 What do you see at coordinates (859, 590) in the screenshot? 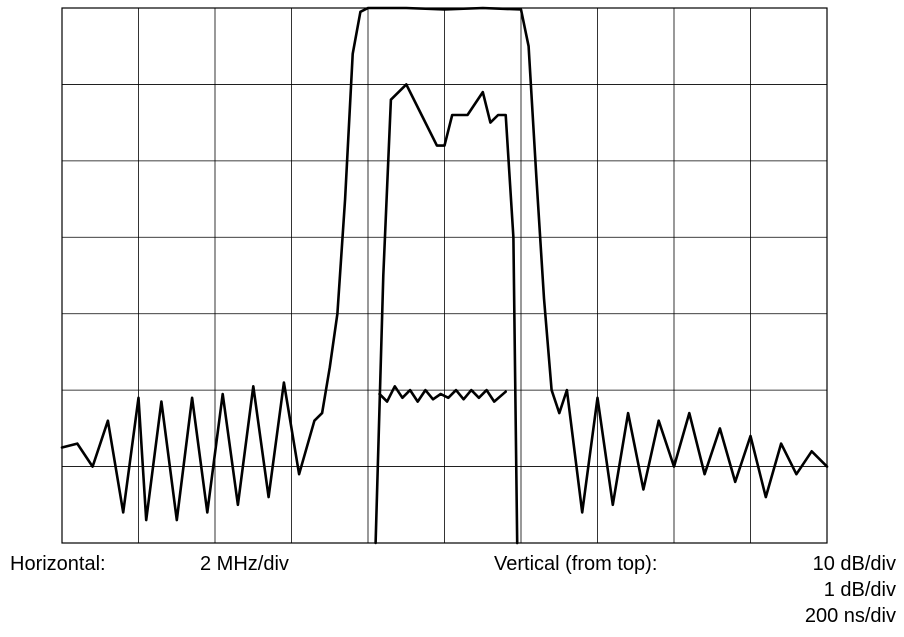
I see `vertical-scale-2: 1 dB/div` at bounding box center [859, 590].